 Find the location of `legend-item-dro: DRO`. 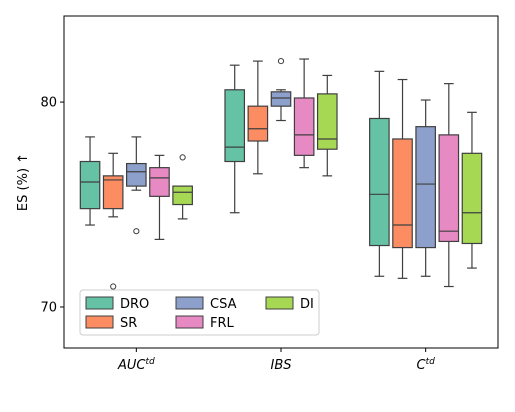

legend-item-dro: DRO is located at coordinates (117, 304).